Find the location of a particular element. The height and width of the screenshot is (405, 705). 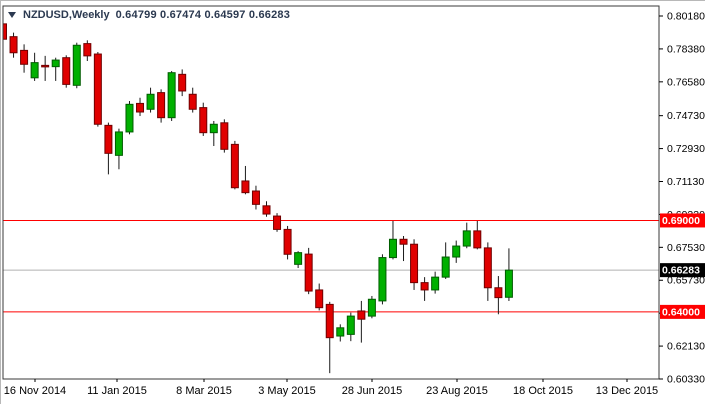

price-tick-label: 0.80180 is located at coordinates (686, 17).